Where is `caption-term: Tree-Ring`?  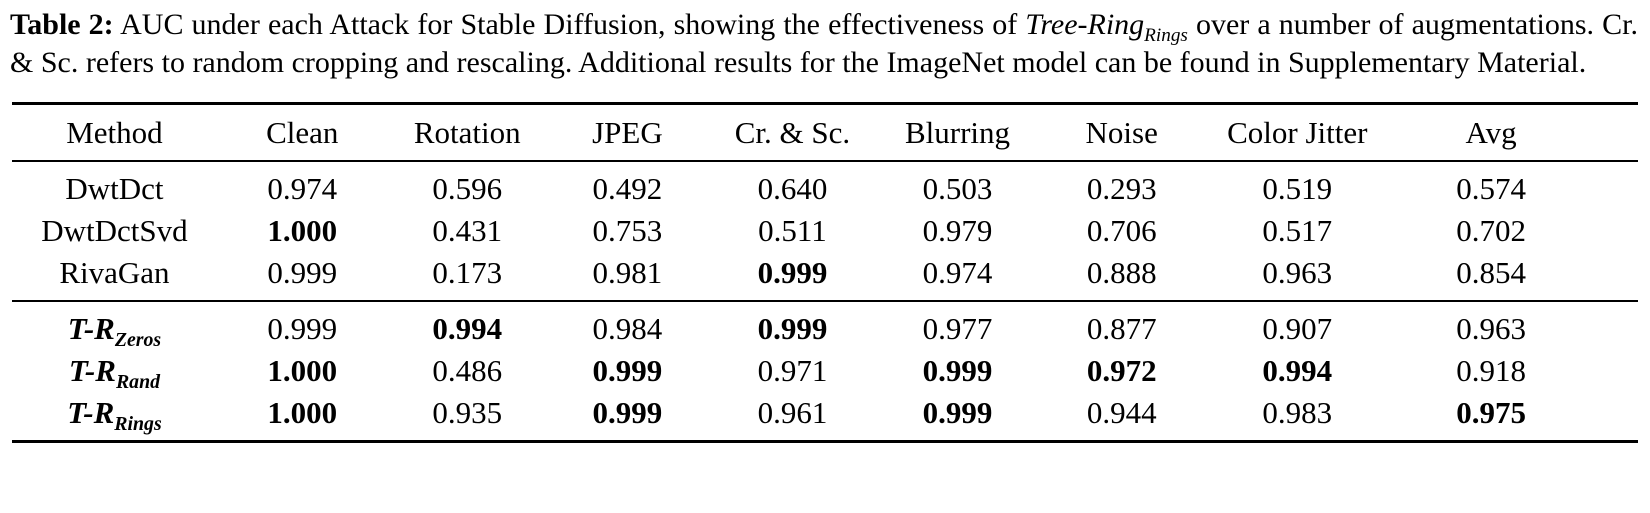 caption-term: Tree-Ring is located at coordinates (1085, 24).